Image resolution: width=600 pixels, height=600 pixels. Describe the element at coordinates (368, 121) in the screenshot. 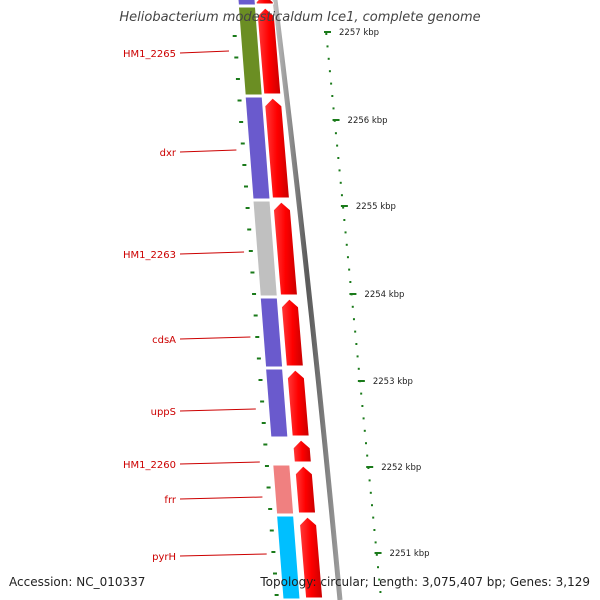

I see `scale-label: 2256 kbp` at that location.